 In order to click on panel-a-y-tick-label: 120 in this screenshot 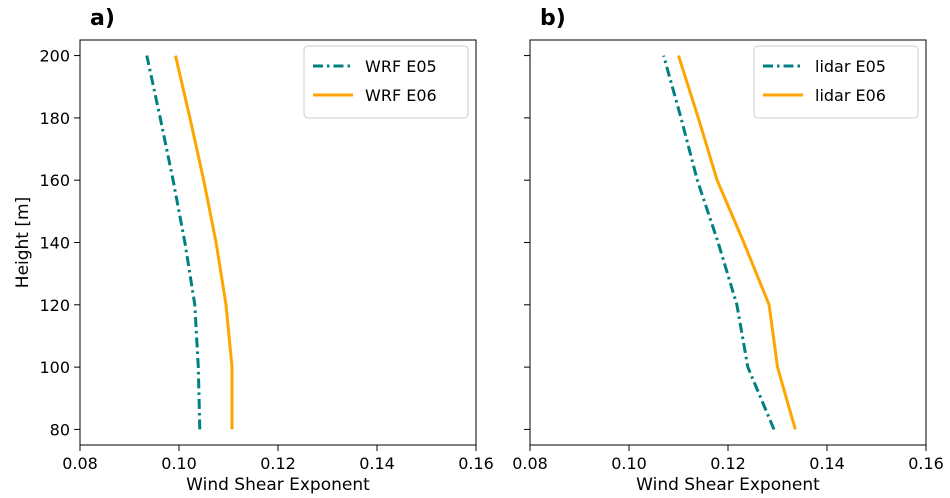, I will do `click(54, 305)`.